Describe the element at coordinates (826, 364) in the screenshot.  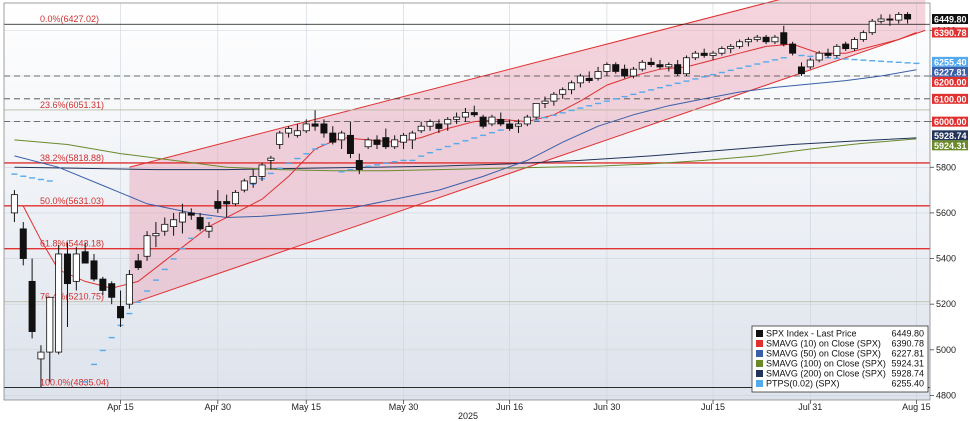
I see `legend-entry-name: SMAVG (100) on Close (SPX)` at that location.